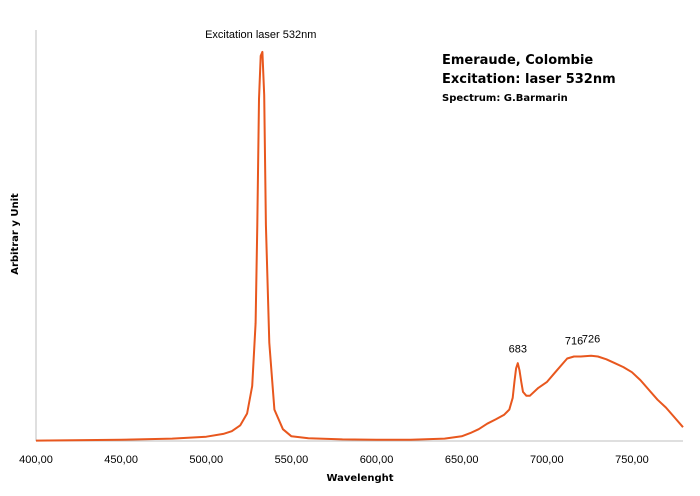  Describe the element at coordinates (15, 234) in the screenshot. I see `y-axis-title: Arbitrar y Unit` at that location.